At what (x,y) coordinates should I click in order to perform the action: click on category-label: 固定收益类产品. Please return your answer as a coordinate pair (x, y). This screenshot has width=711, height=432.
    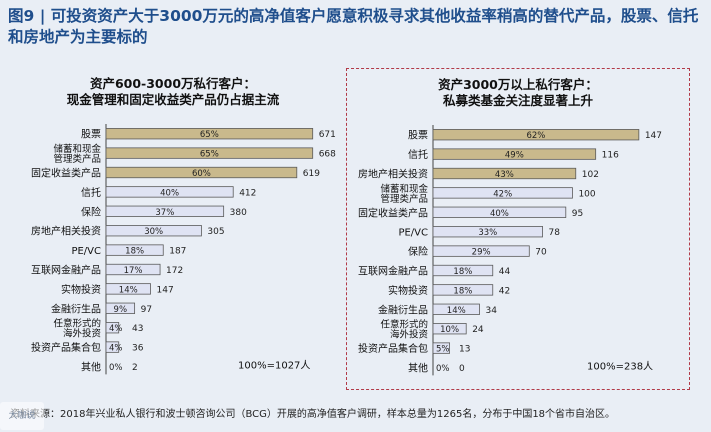
    Looking at the image, I should click on (66, 173).